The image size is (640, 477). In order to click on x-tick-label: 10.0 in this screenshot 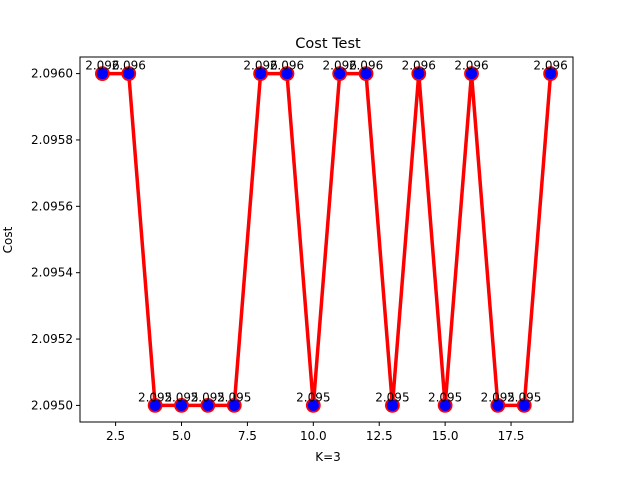, I will do `click(313, 436)`.